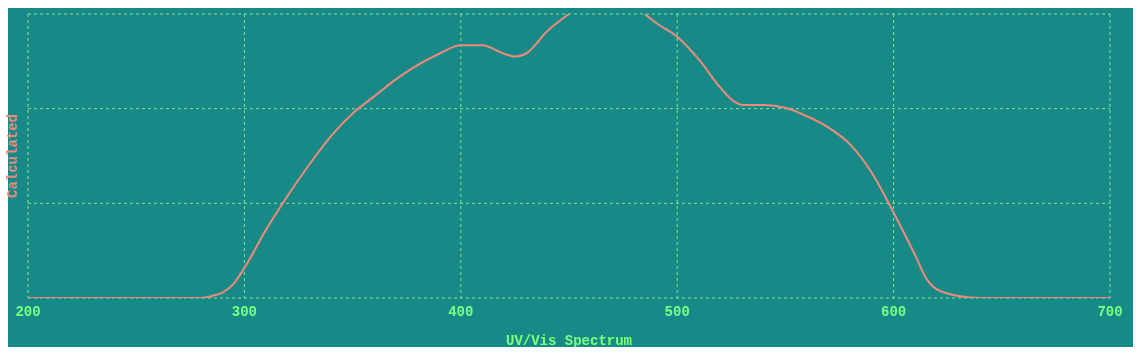  I want to click on x-tick-label: 700, so click(1110, 311).